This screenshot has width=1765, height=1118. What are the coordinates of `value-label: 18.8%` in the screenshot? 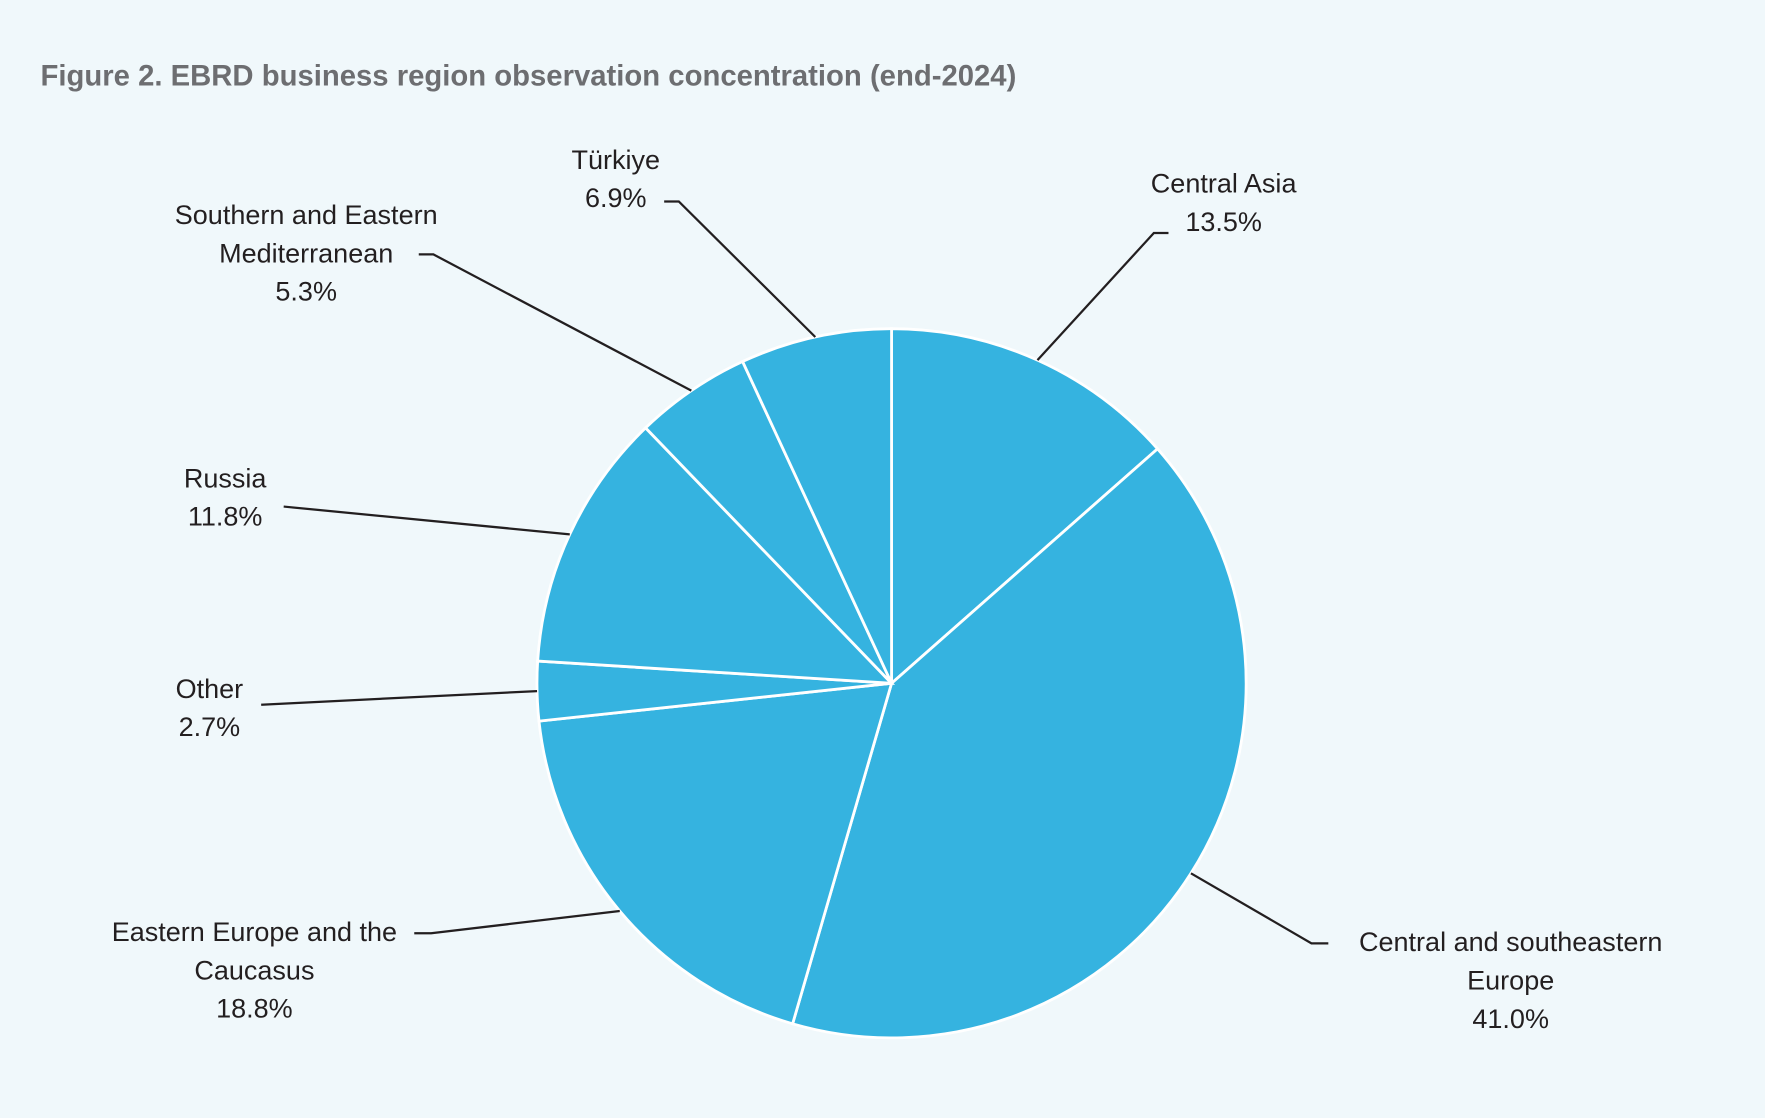 It's located at (254, 1009).